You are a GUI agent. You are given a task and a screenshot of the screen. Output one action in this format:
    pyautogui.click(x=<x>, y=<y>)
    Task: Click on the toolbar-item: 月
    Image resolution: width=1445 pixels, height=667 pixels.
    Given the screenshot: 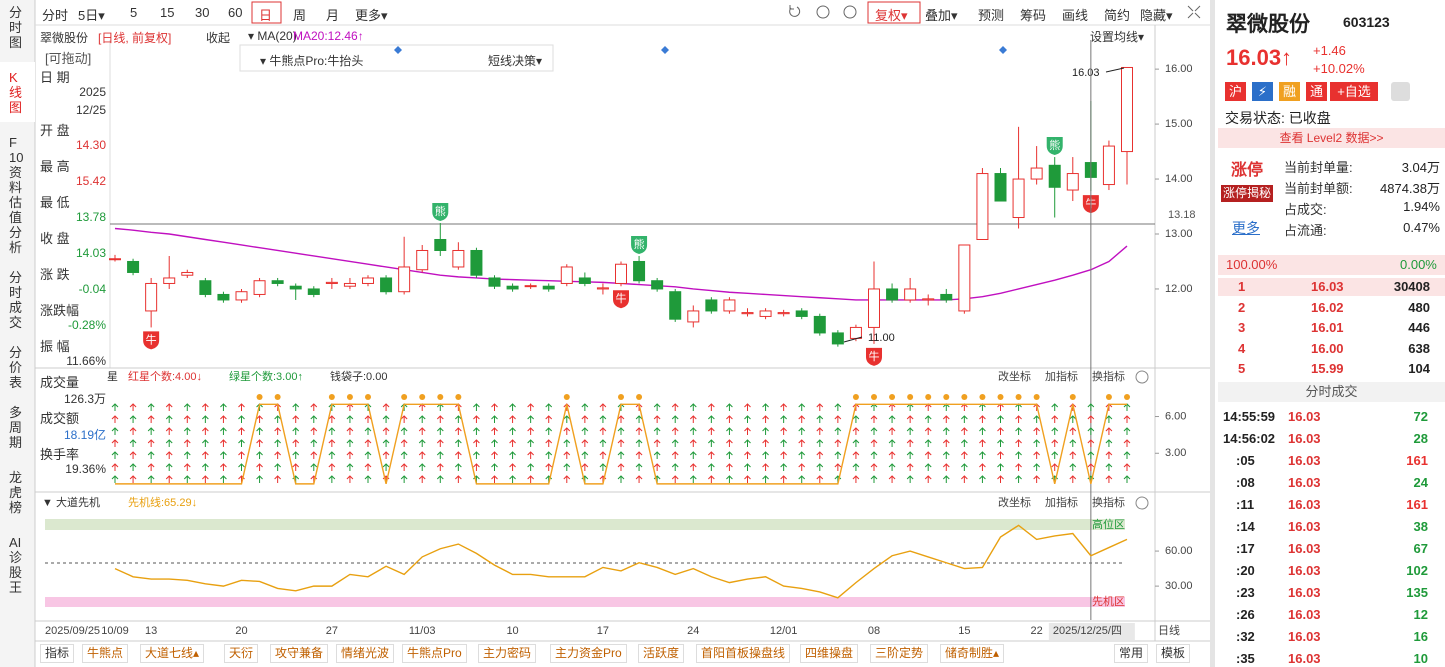 What is the action you would take?
    pyautogui.click(x=333, y=15)
    